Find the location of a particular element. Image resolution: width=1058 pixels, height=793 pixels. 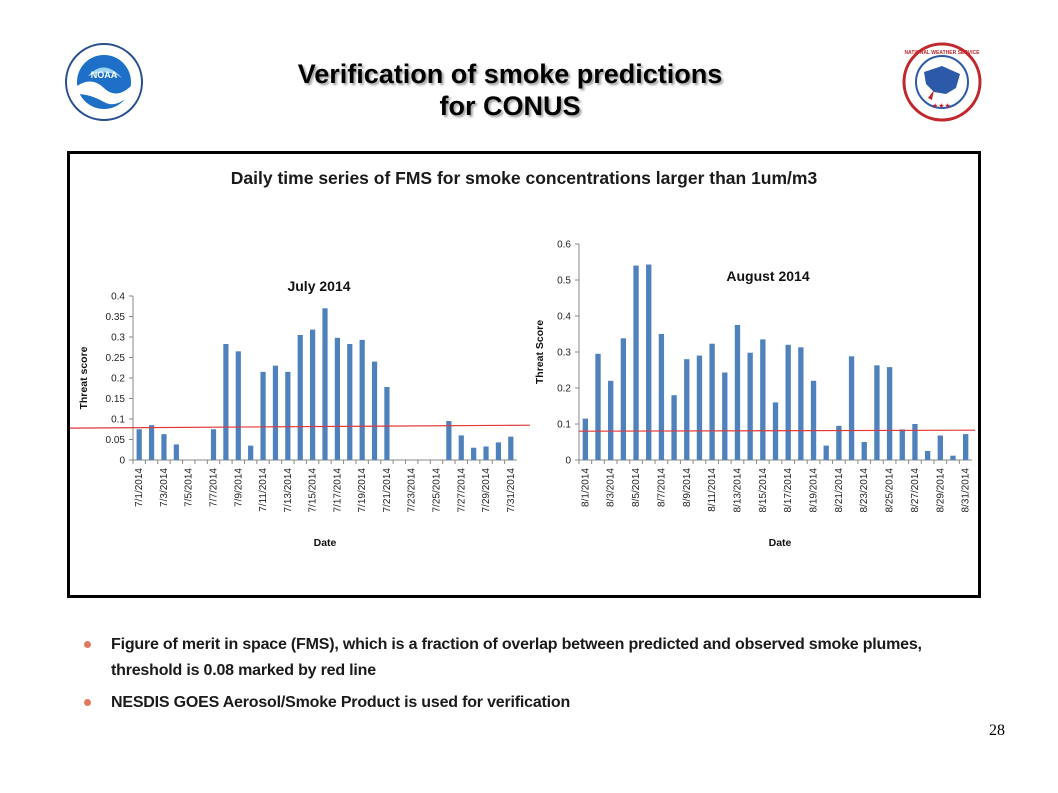

x-tick-label: 7/29/2014 is located at coordinates (486, 490).